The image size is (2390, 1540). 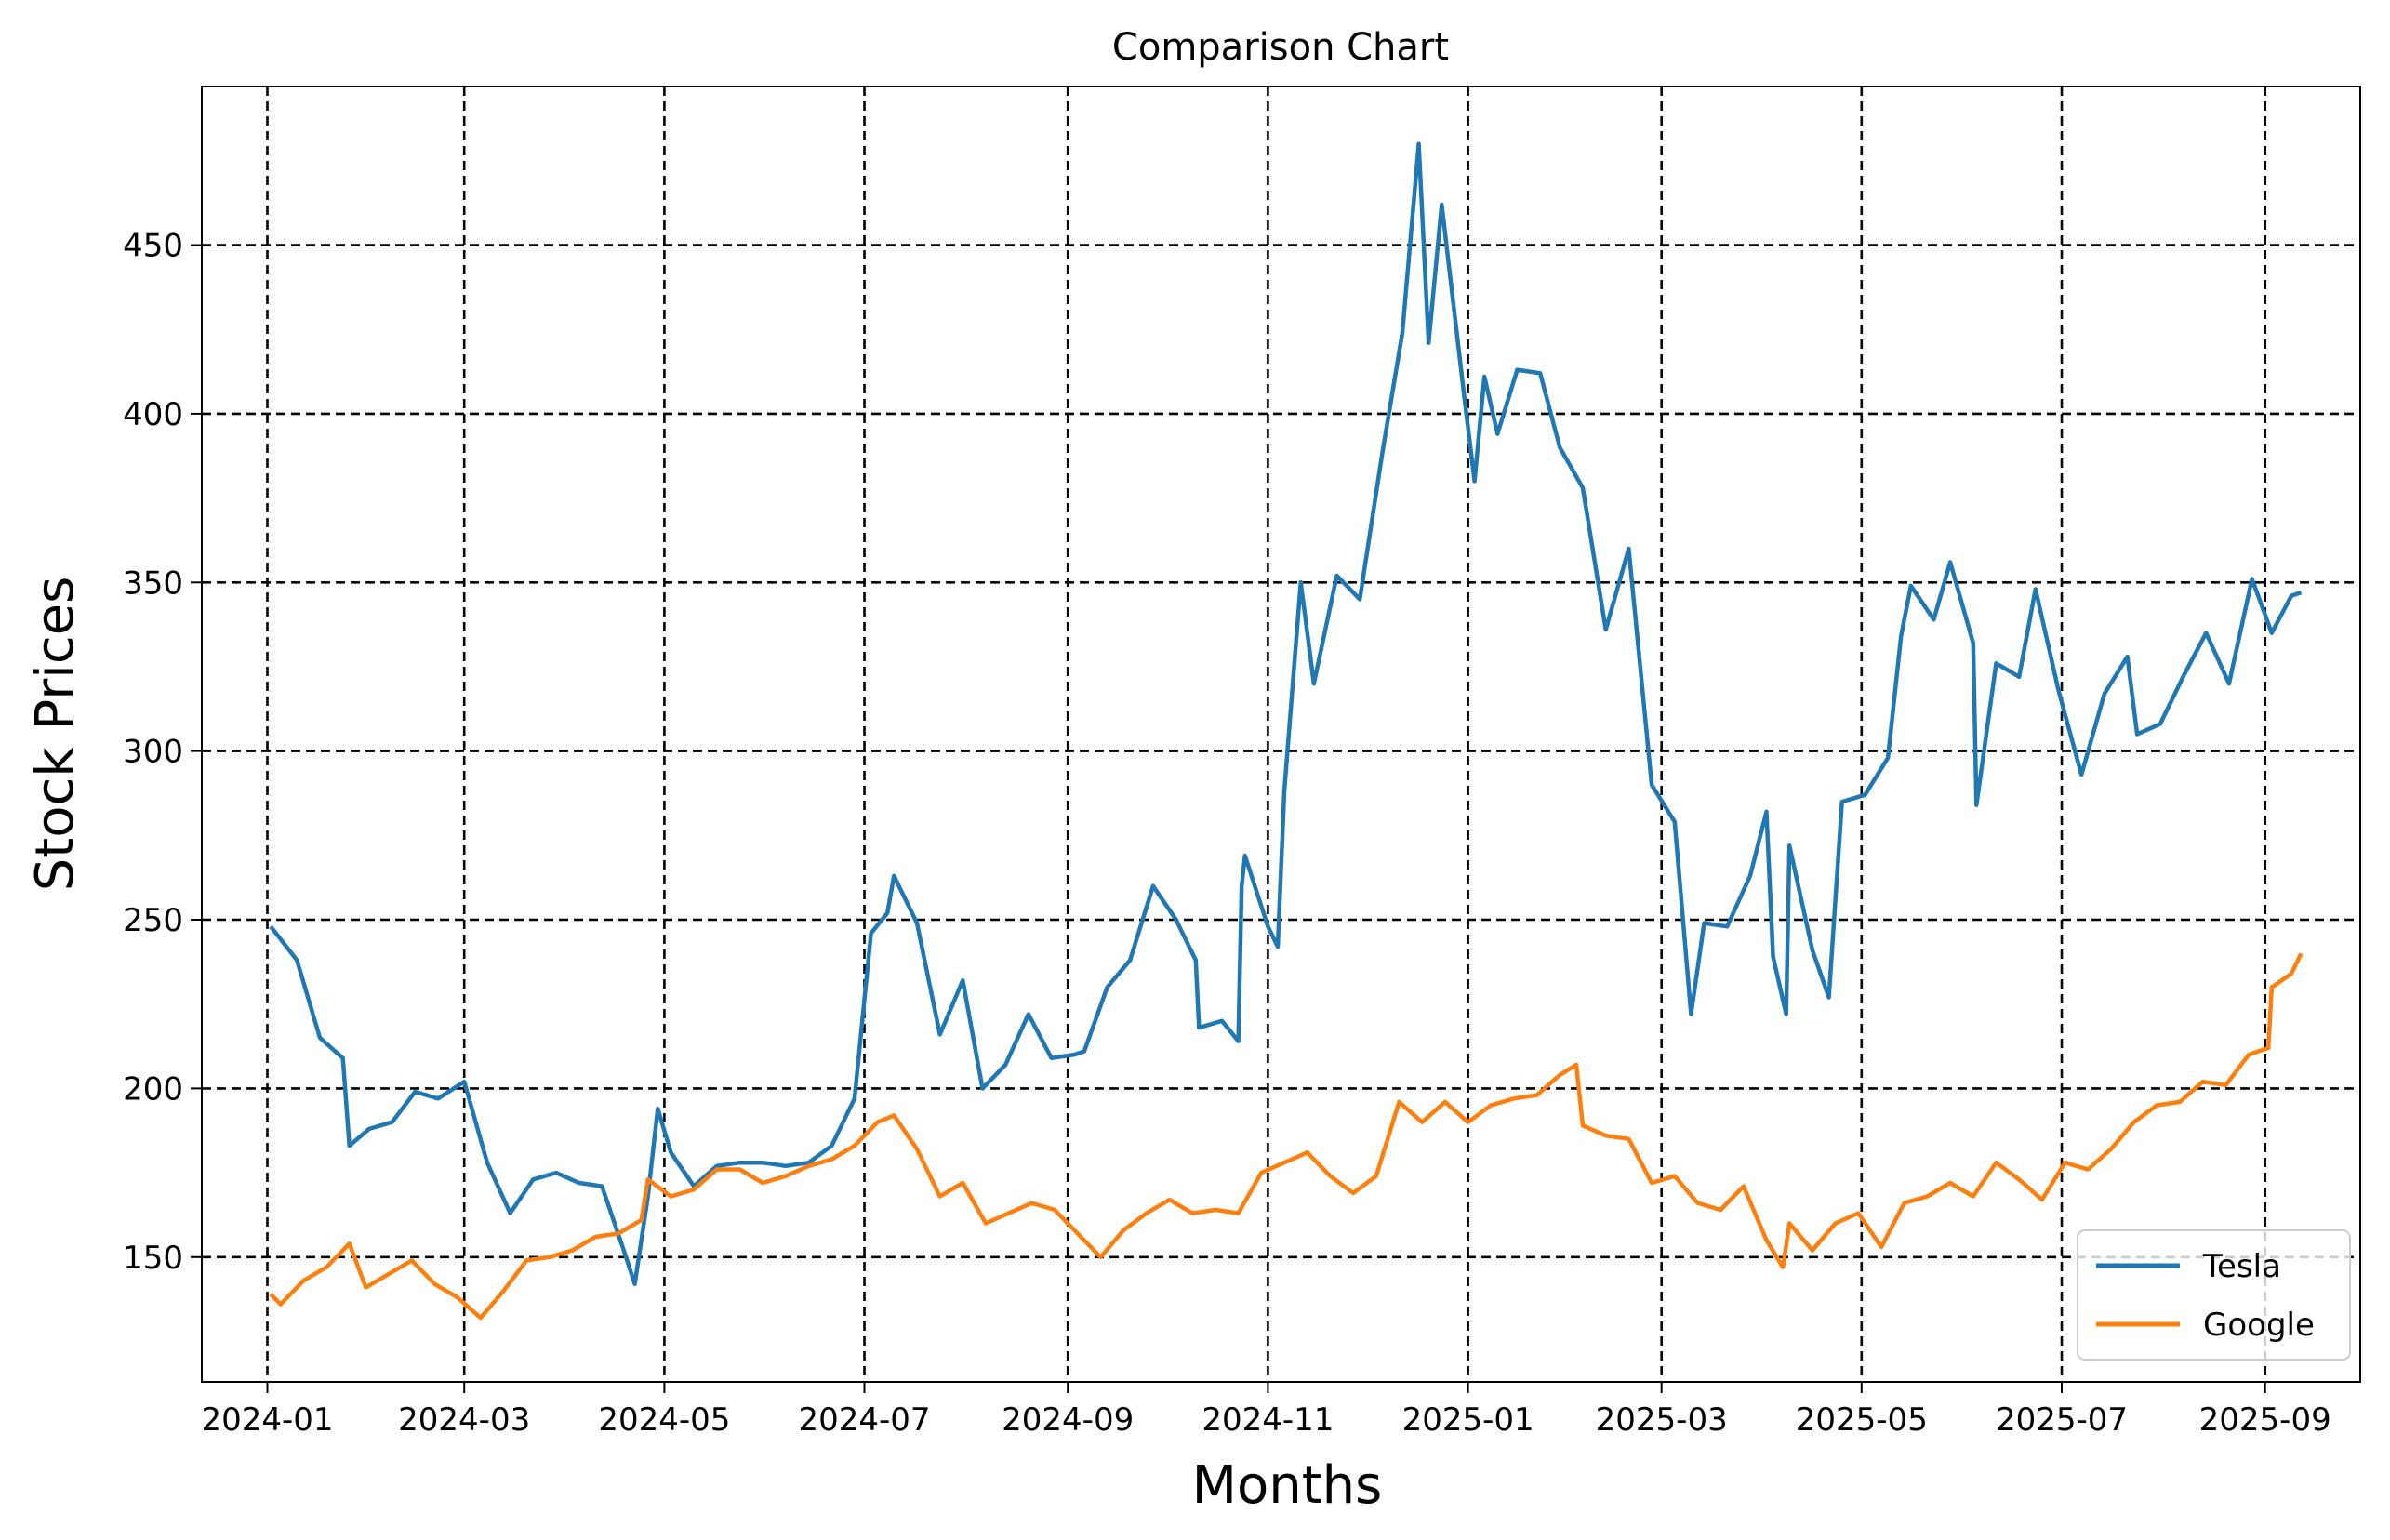 What do you see at coordinates (2265, 1420) in the screenshot?
I see `x-tick-label: 2025-09` at bounding box center [2265, 1420].